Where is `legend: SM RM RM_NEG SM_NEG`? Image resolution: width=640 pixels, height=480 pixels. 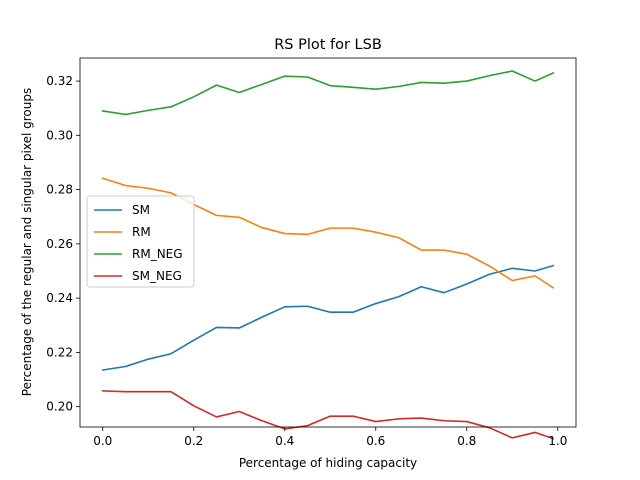
legend: SM RM RM_NEG SM_NEG is located at coordinates (140, 241).